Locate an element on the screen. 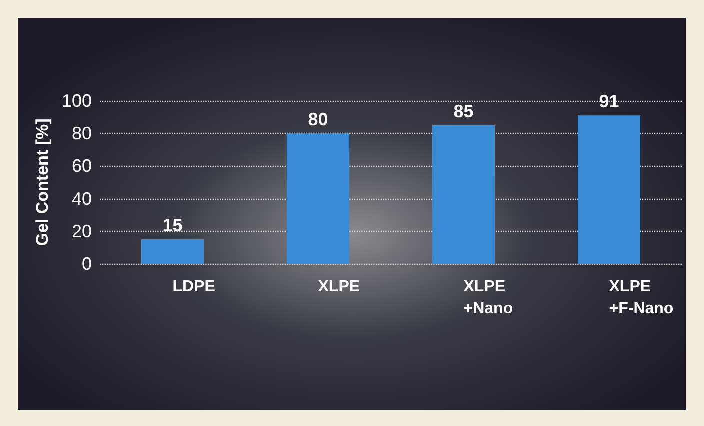 Image resolution: width=704 pixels, height=426 pixels. data-label: 91 is located at coordinates (609, 102).